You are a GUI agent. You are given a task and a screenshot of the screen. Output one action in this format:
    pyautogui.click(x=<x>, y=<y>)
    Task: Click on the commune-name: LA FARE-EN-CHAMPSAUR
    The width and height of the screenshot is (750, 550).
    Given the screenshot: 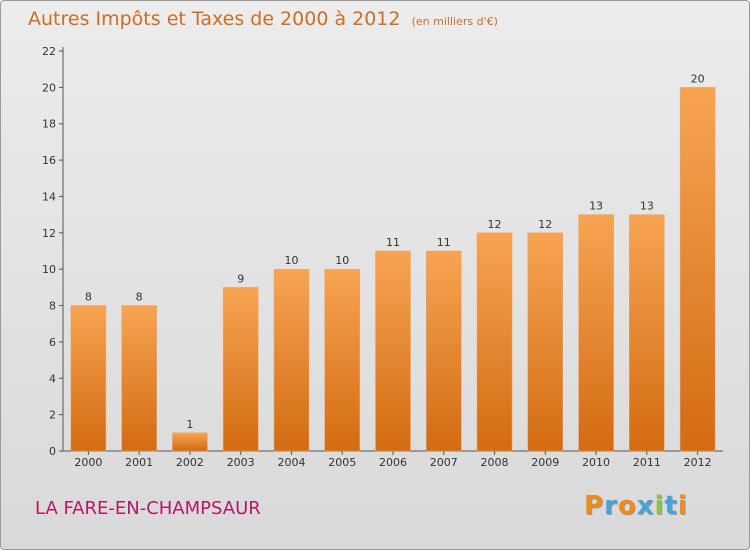 What is the action you would take?
    pyautogui.click(x=148, y=508)
    